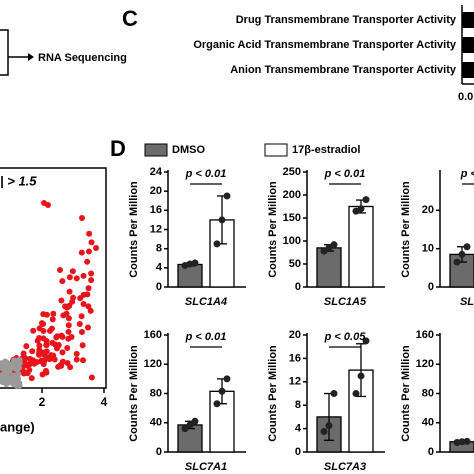 The height and width of the screenshot is (474, 474). Describe the element at coordinates (343, 70) in the screenshot. I see `go-term: Anion Transmembrane Transporter Activity` at that location.